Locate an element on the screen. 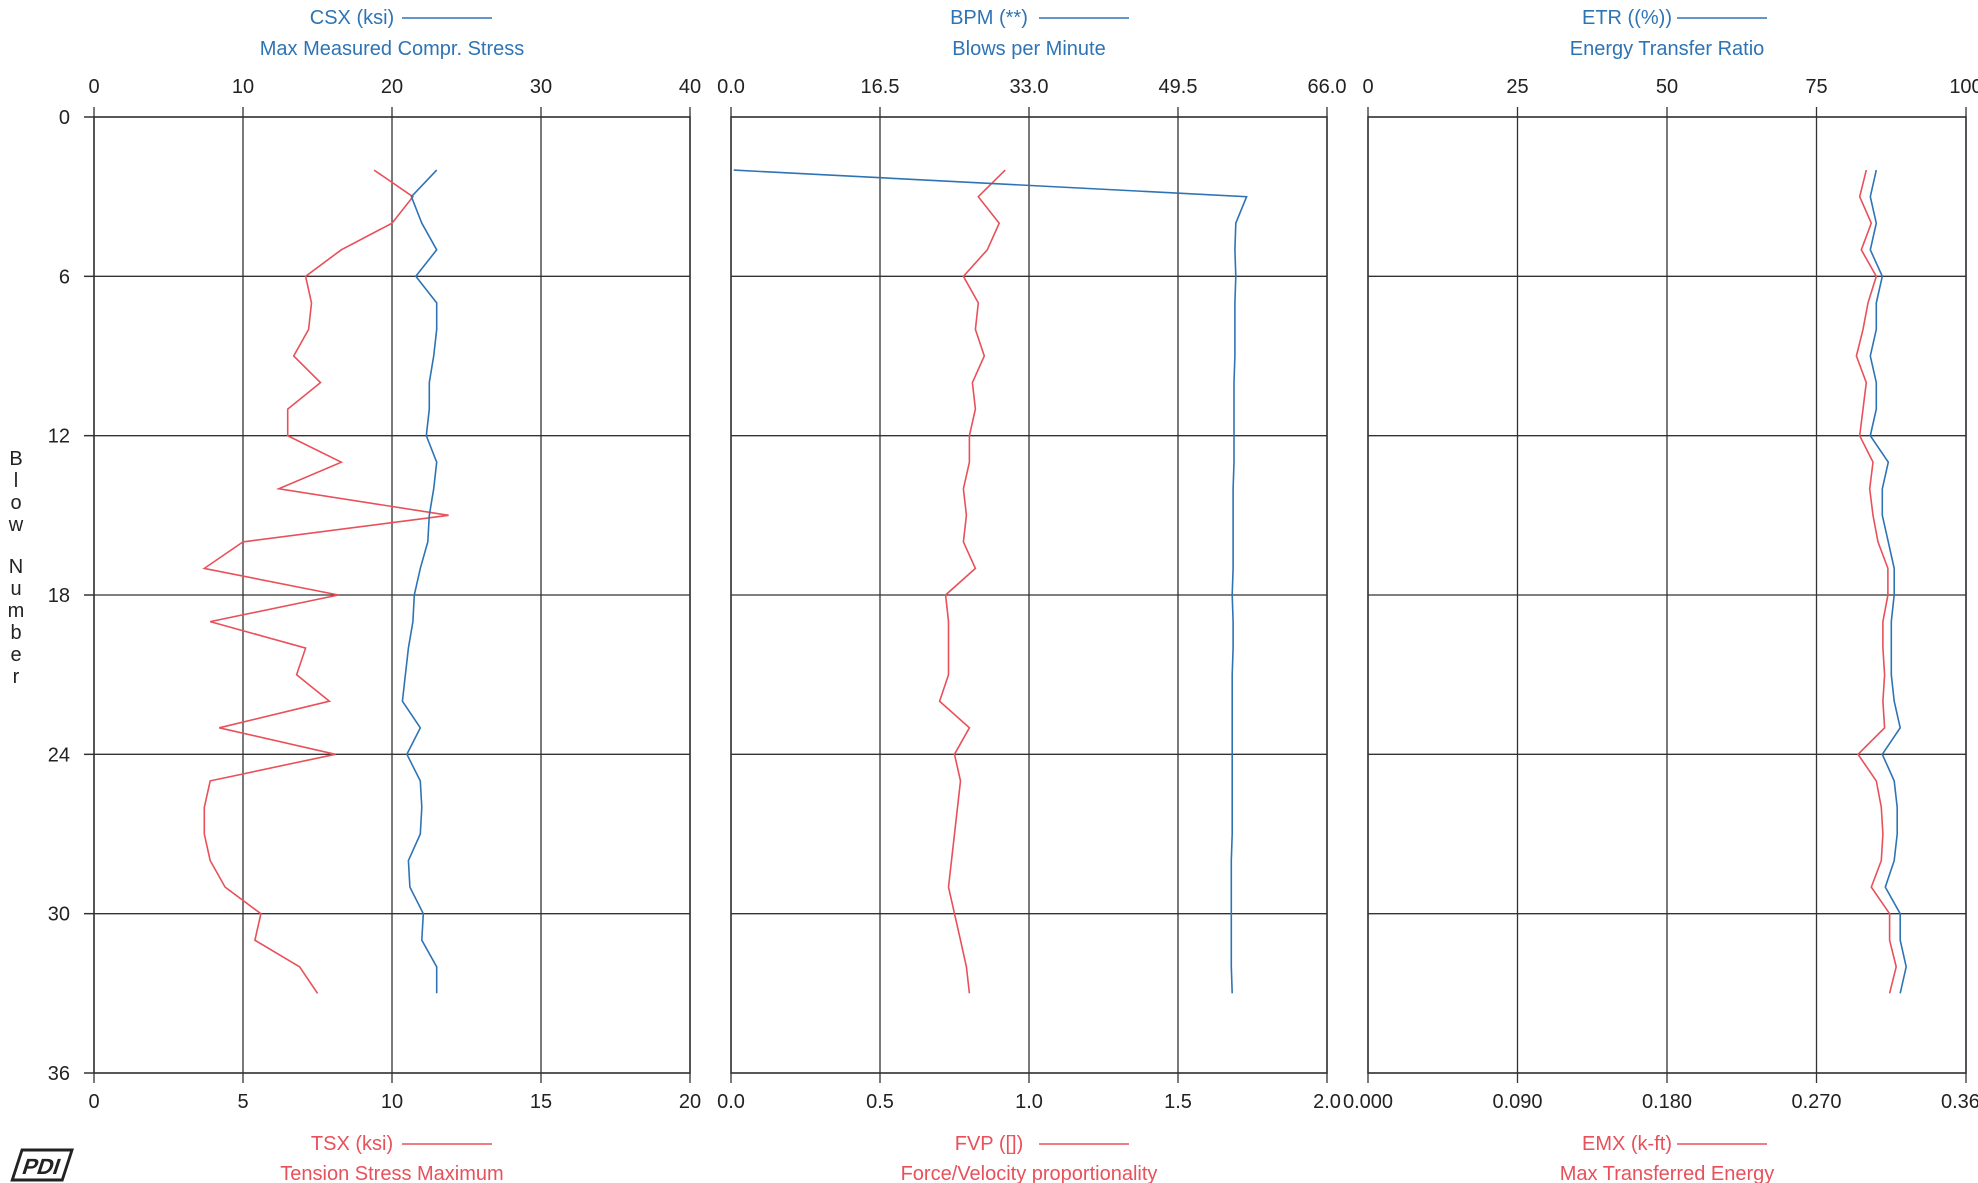 The width and height of the screenshot is (1978, 1183). y-axis-label-char: b is located at coordinates (15, 633).